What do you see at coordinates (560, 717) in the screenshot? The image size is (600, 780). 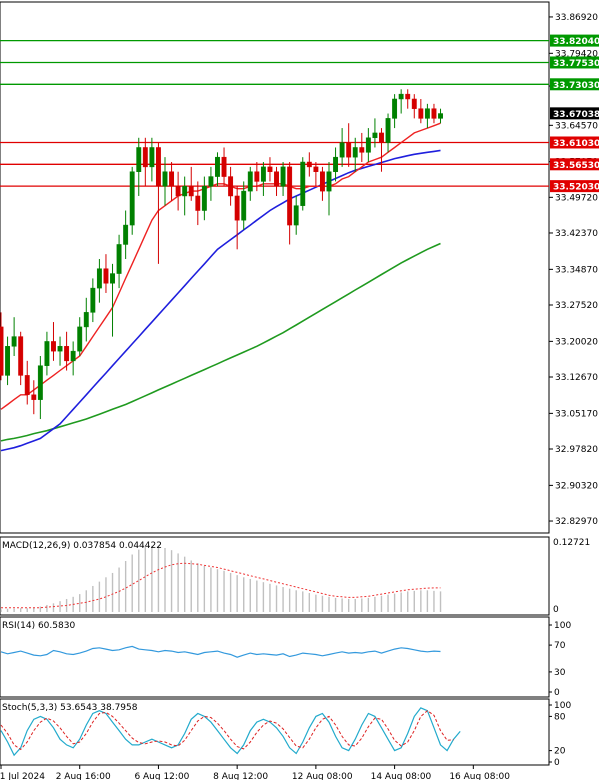 I see `stoch-axis-label: 80` at bounding box center [560, 717].